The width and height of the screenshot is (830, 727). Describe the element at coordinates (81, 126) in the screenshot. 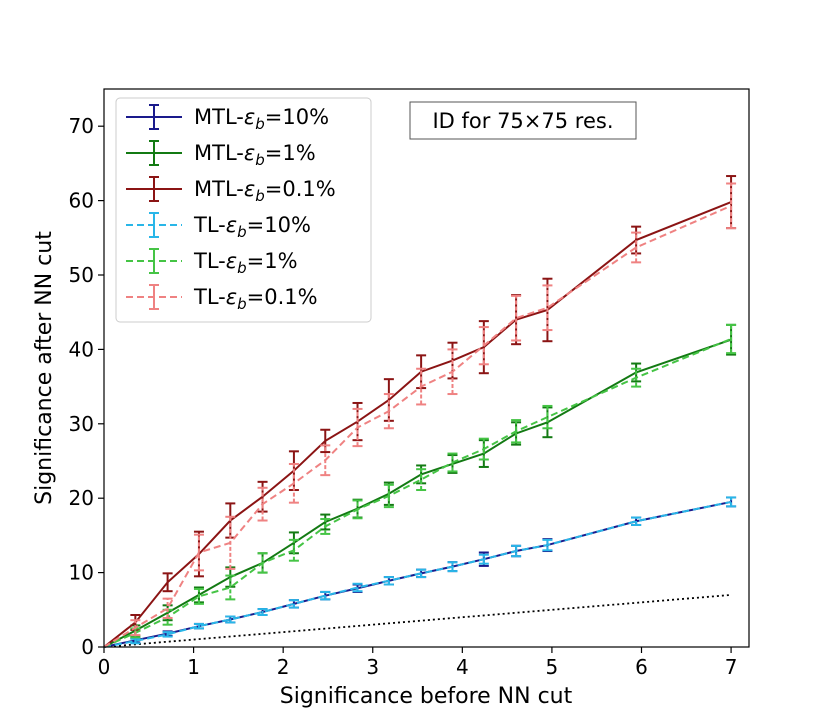

I see `y-tick-label: 70` at that location.